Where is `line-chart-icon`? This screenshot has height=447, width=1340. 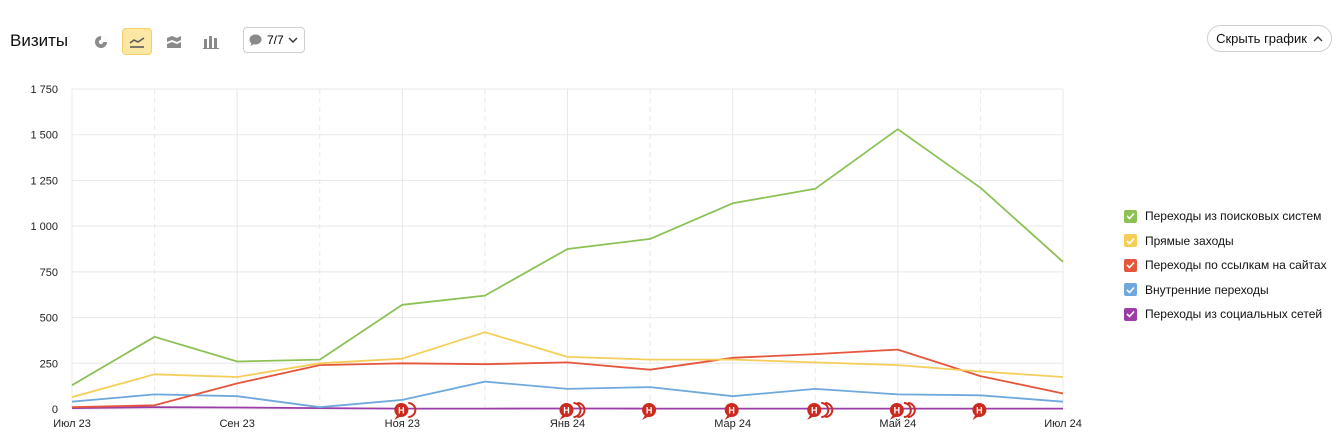
line-chart-icon is located at coordinates (137, 42).